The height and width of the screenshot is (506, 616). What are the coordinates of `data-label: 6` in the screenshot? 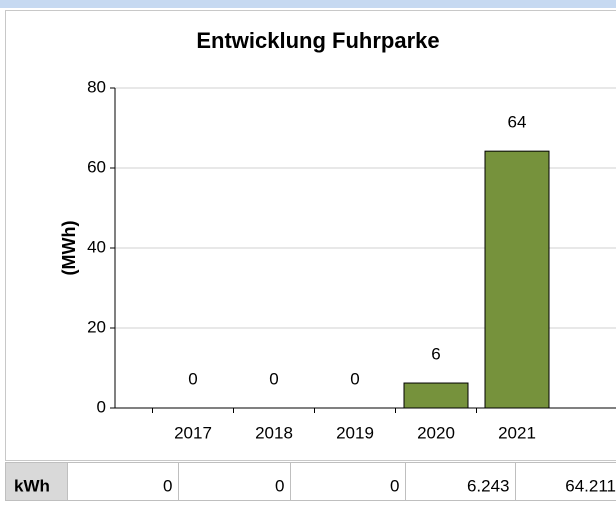 It's located at (435, 354).